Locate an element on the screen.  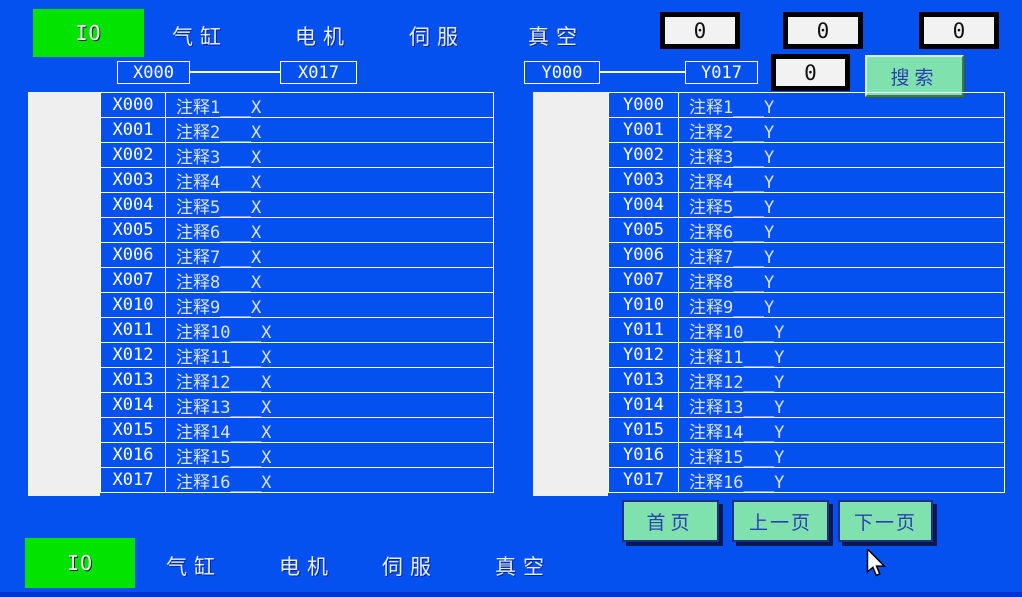
io-address-cell: Y013 is located at coordinates (644, 380).